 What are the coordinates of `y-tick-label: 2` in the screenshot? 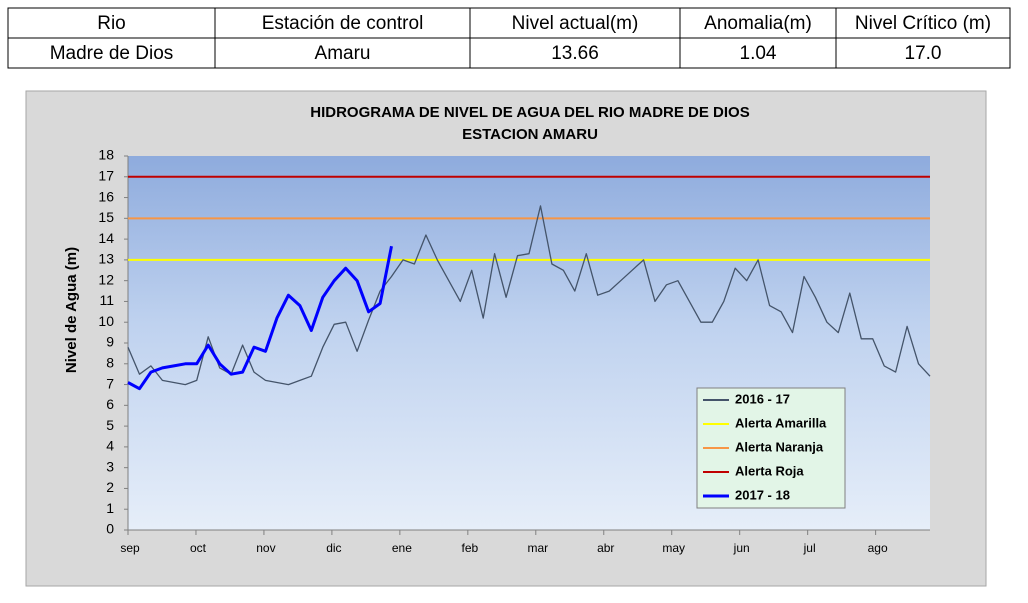 It's located at (110, 487).